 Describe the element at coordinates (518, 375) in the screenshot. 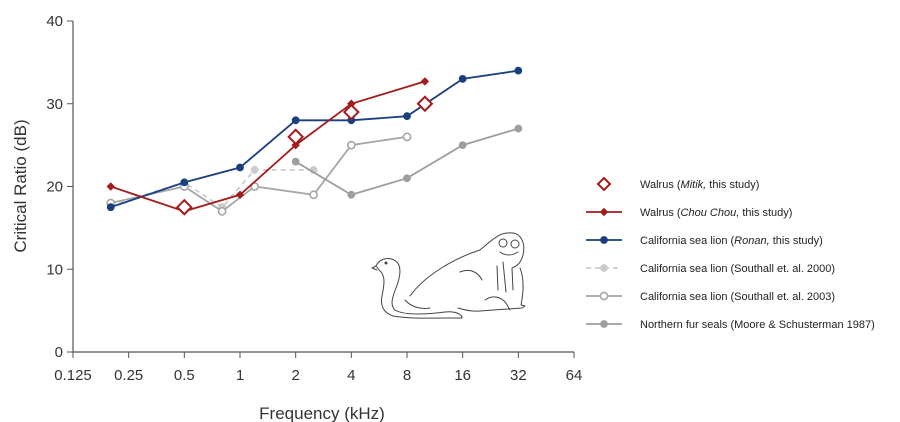

I see `x-tick-label: 32` at that location.